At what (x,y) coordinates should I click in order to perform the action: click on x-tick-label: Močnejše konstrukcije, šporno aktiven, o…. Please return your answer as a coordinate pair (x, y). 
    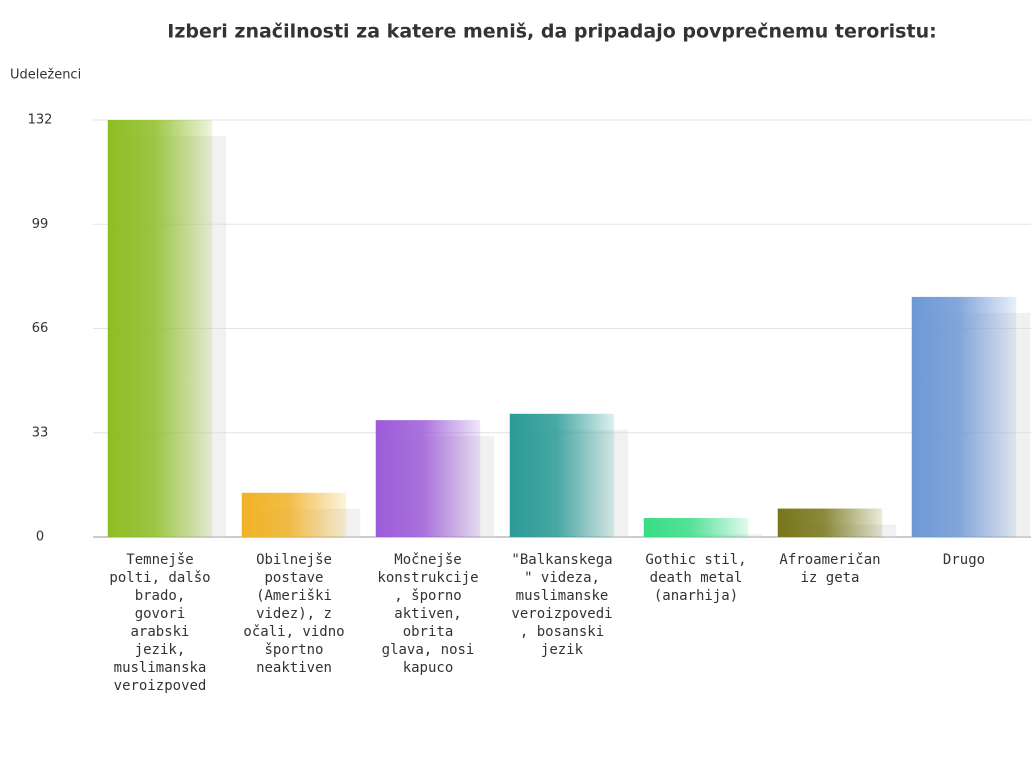
    Looking at the image, I should click on (428, 614).